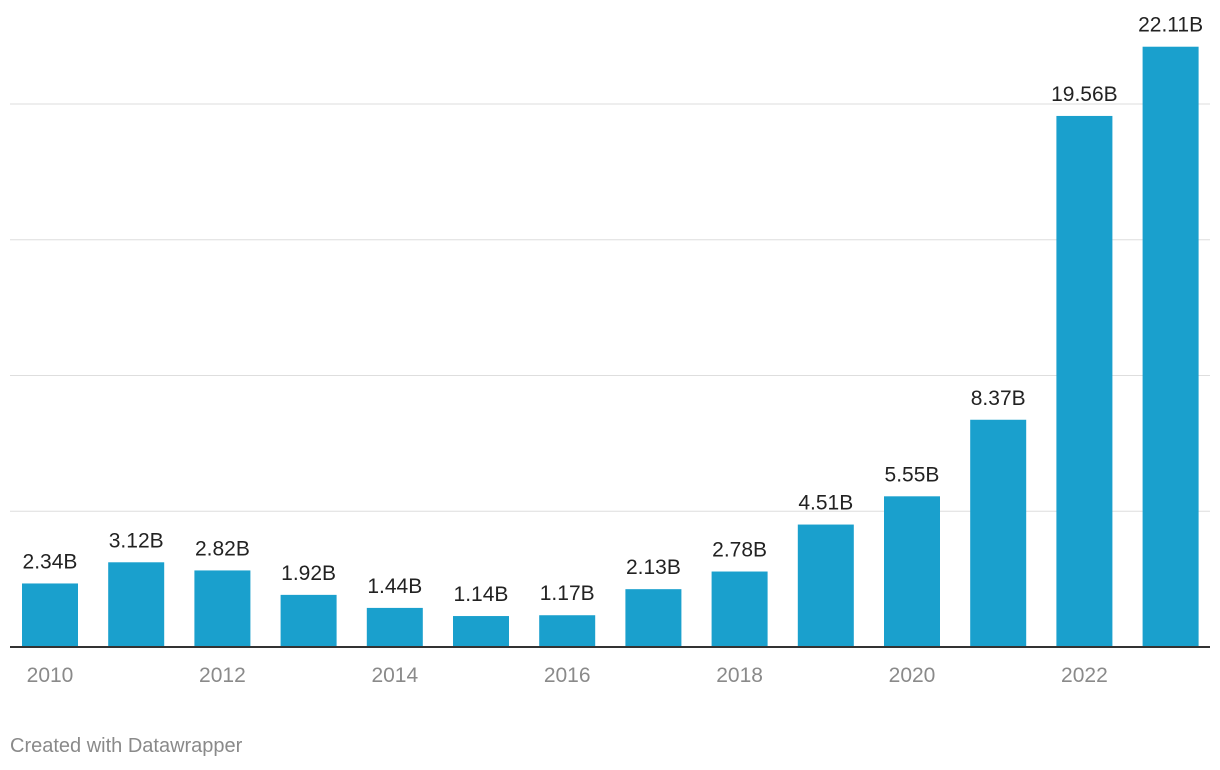 The width and height of the screenshot is (1220, 770). Describe the element at coordinates (394, 586) in the screenshot. I see `value-label-2014: 1.44B` at that location.